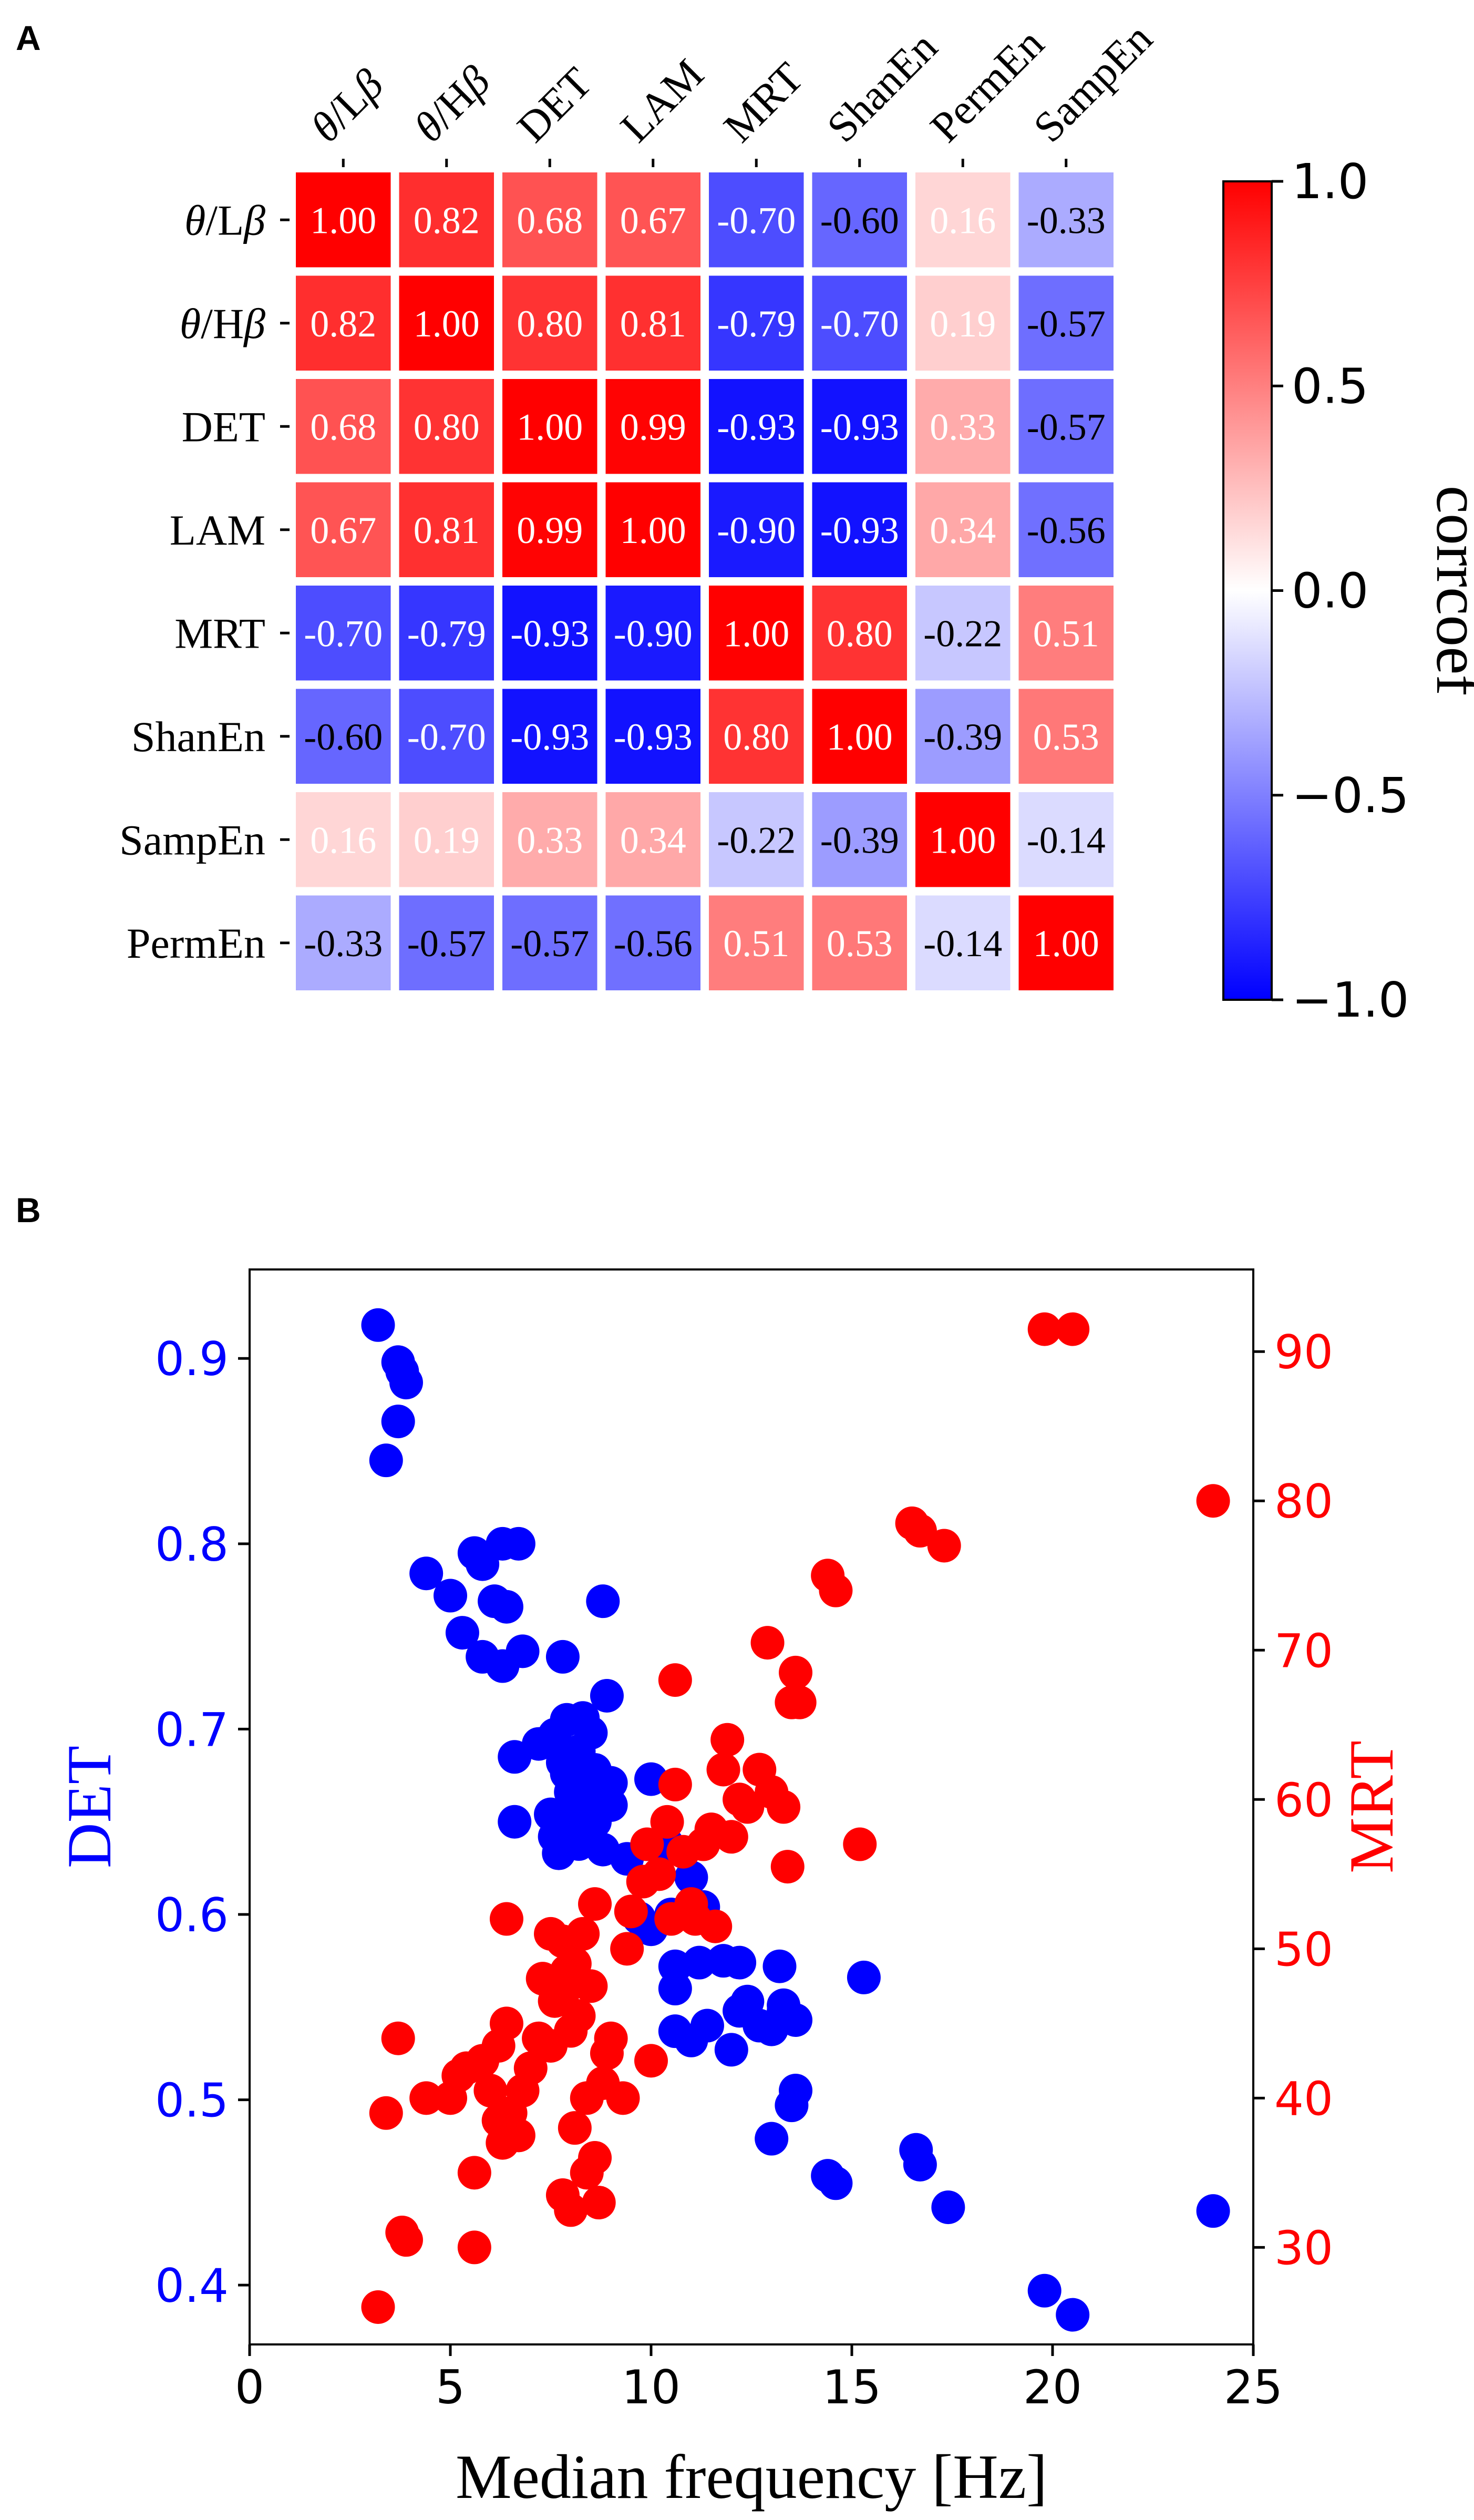 Image resolution: width=1474 pixels, height=2520 pixels. I want to click on x-axis-label: Median frequency [Hz], so click(751, 2477).